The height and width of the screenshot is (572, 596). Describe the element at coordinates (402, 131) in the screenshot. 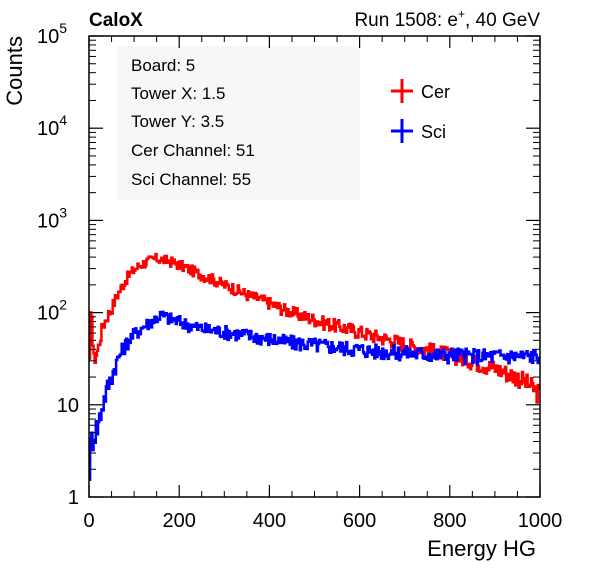

I see `legend-marker-sci` at that location.